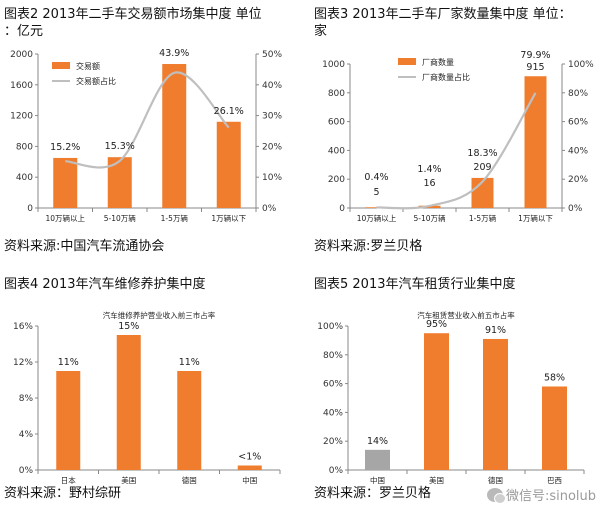  I want to click on legend-label: 厂商数量, so click(438, 62).